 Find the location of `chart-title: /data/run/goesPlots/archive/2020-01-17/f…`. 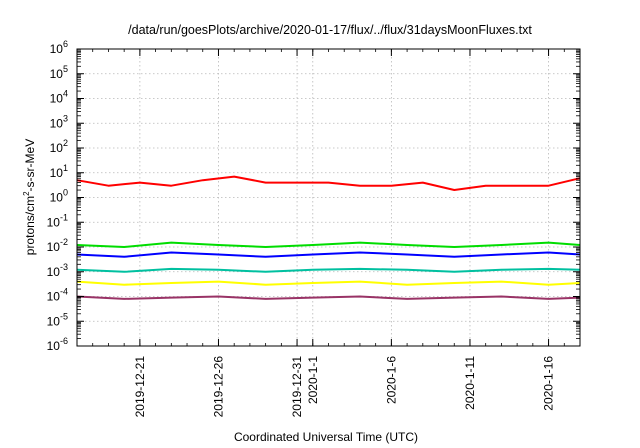

chart-title: /data/run/goesPlots/archive/2020-01-17/f… is located at coordinates (330, 30).